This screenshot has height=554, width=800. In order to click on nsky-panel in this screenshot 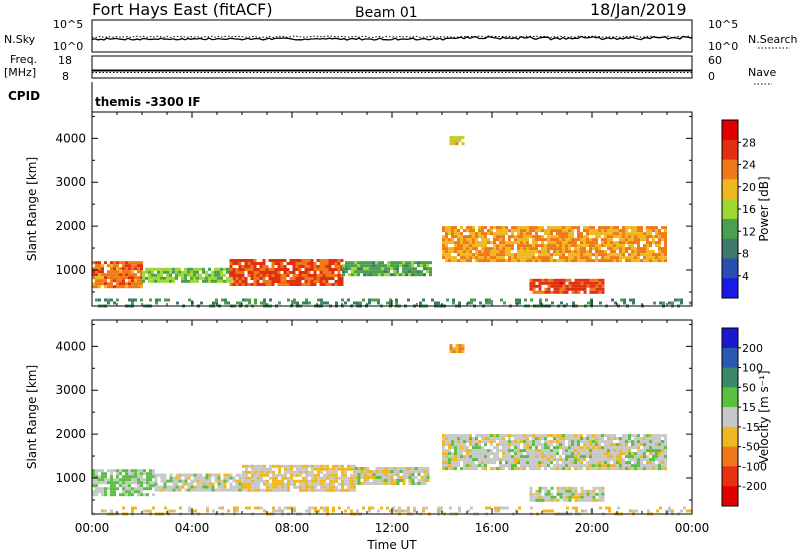, I will do `click(392, 36)`.